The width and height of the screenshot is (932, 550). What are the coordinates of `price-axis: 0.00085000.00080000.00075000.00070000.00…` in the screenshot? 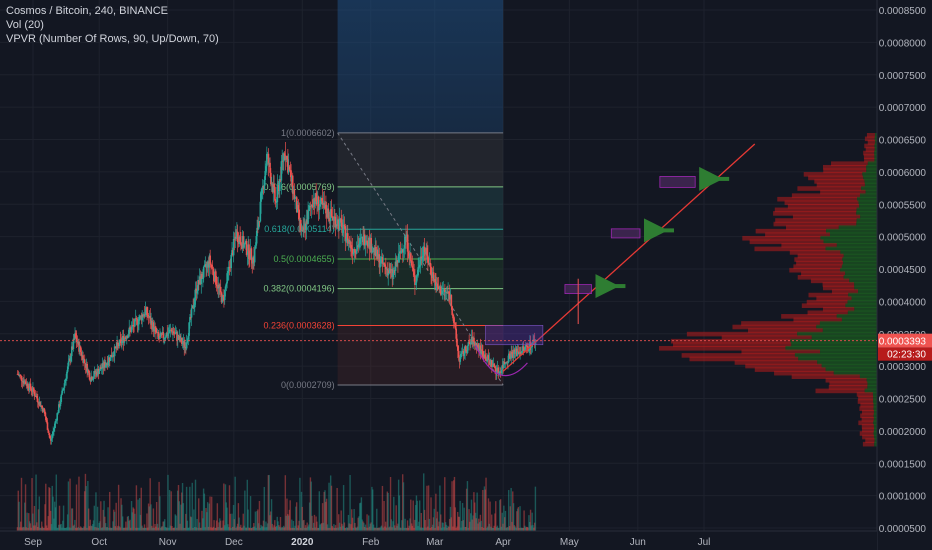 It's located at (904, 275).